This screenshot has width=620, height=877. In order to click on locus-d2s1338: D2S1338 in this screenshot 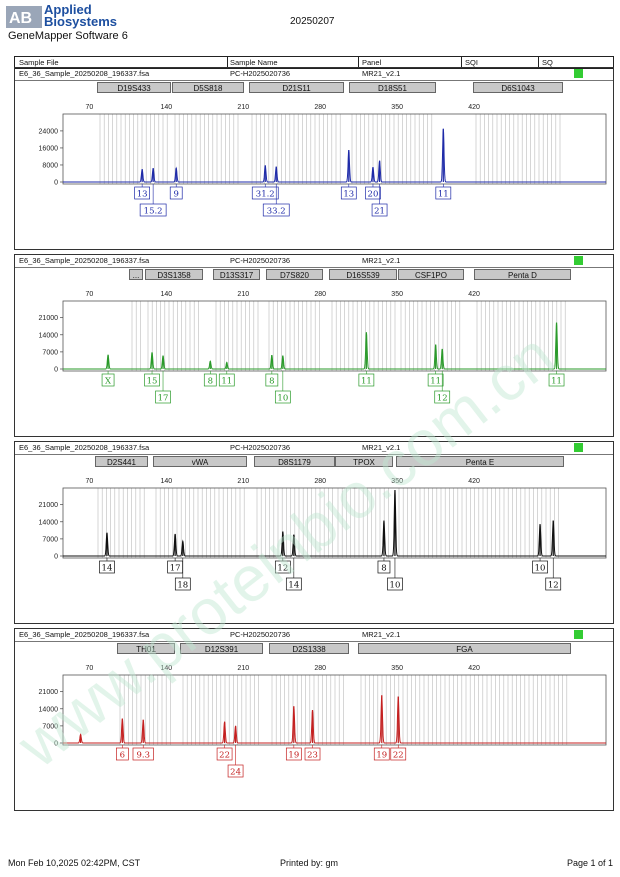, I will do `click(309, 648)`.